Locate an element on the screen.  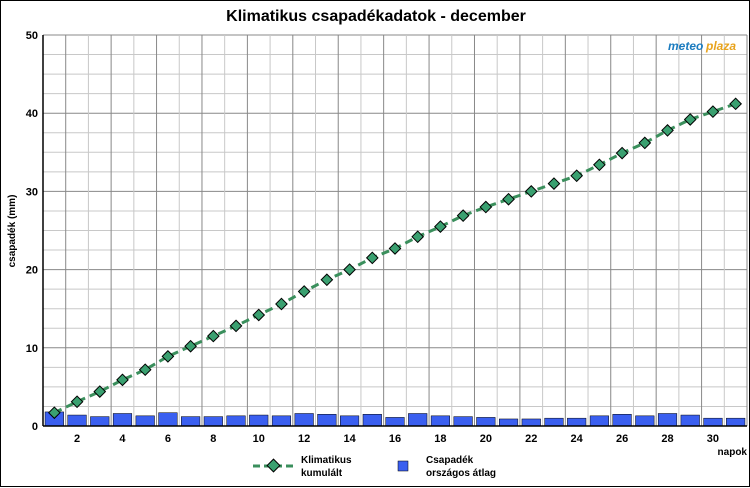
x-tick-label: 12 is located at coordinates (304, 439).